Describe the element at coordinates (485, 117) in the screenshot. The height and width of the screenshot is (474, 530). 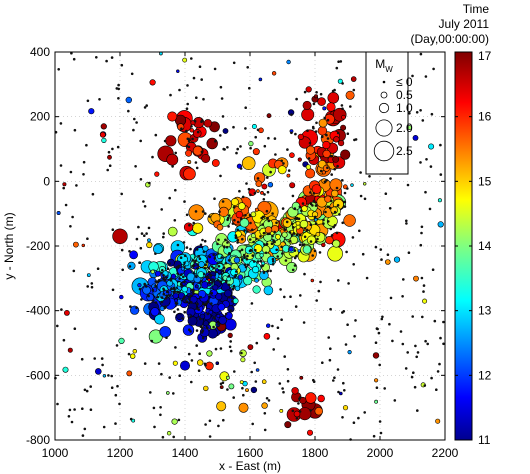
I see `colorbar-tick-label: 16` at that location.